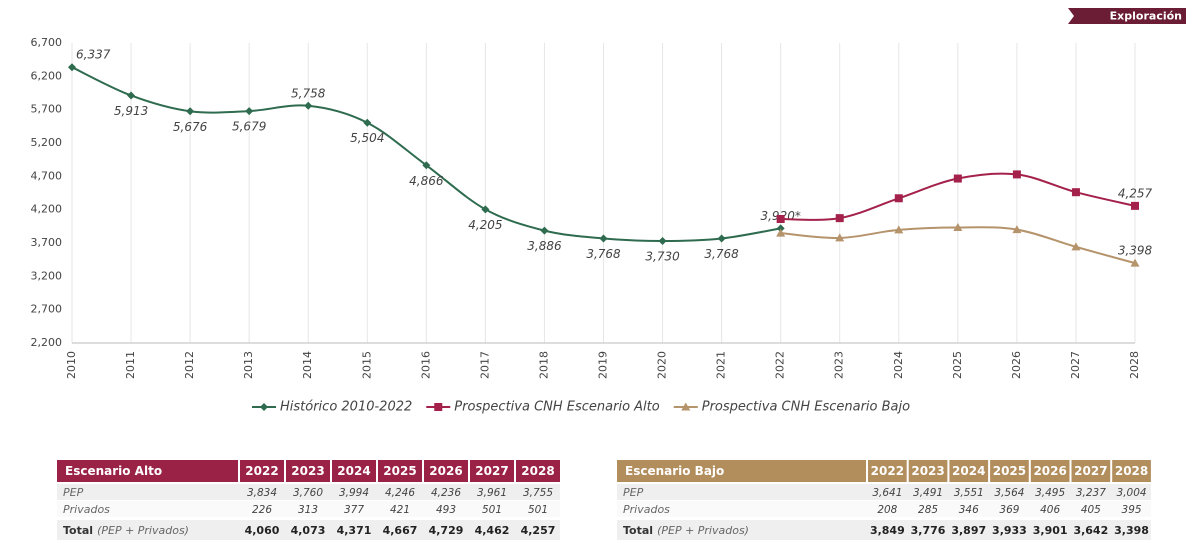 The width and height of the screenshot is (1186, 546). What do you see at coordinates (1091, 493) in the screenshot?
I see `table-cell: 3,237` at bounding box center [1091, 493].